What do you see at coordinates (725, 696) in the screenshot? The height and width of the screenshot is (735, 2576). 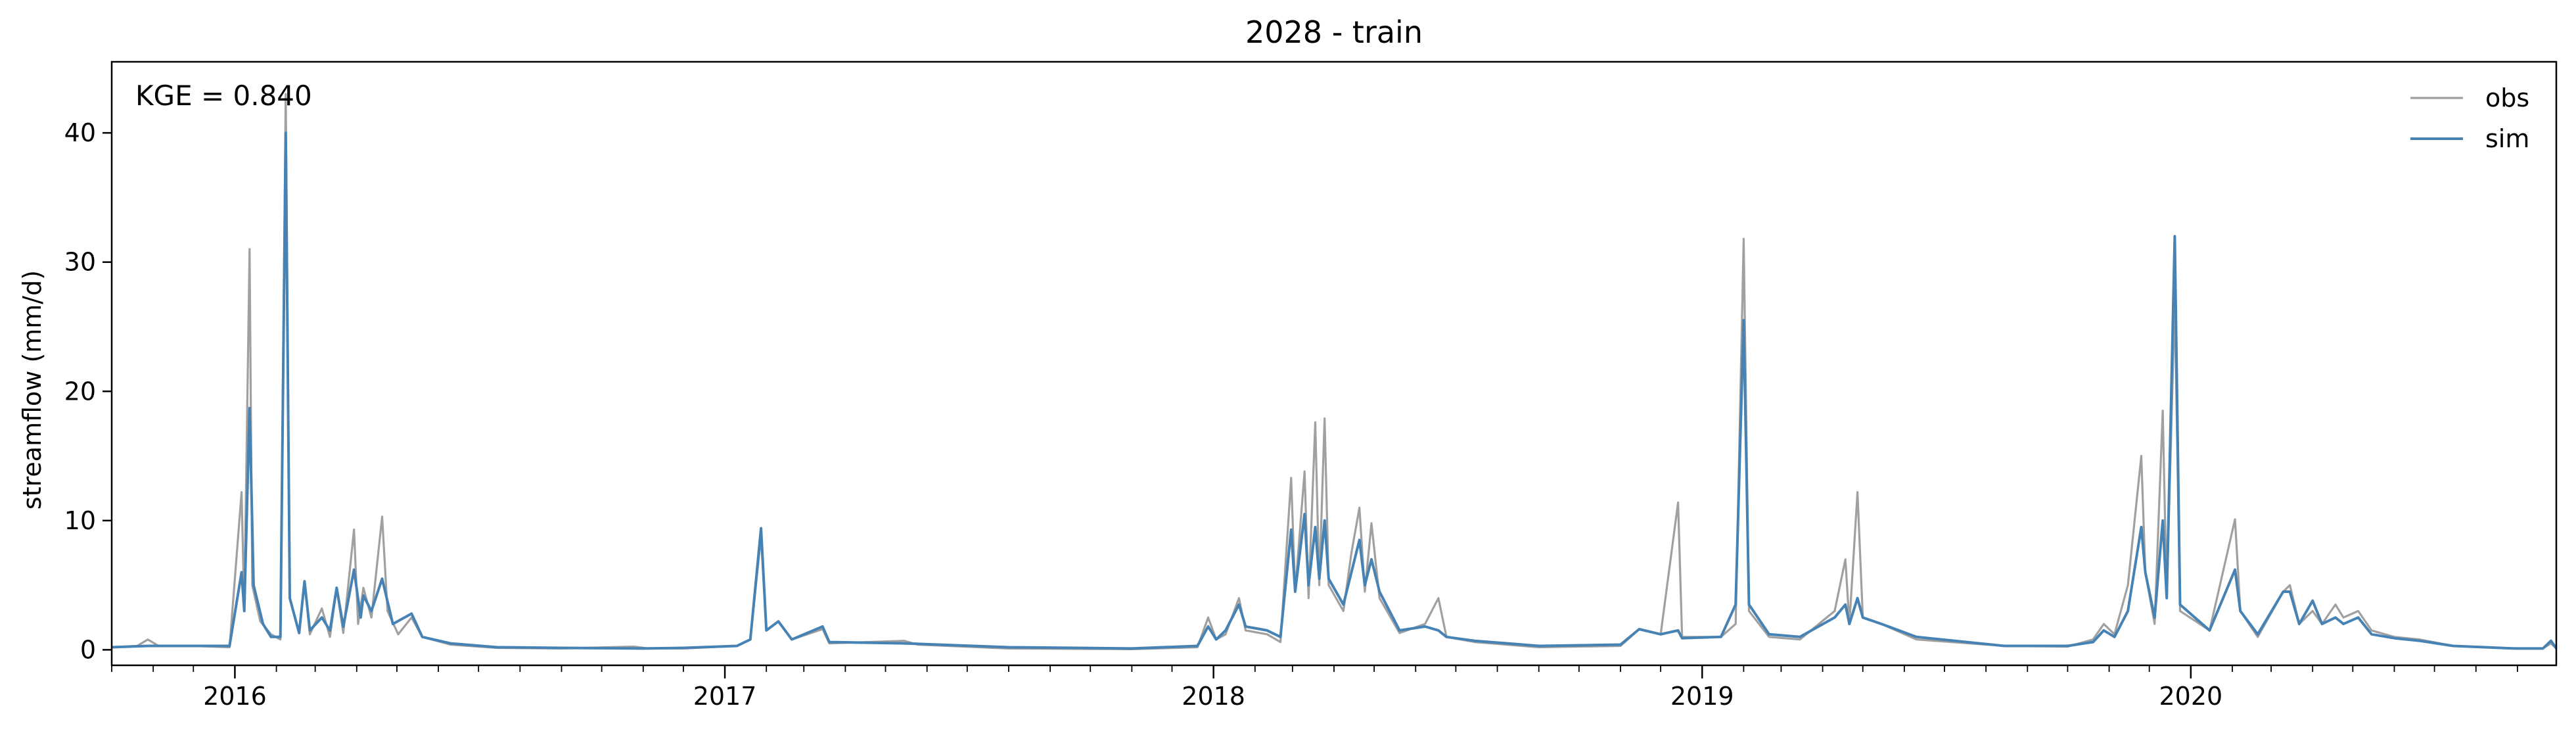 I see `x-tick-label: 2017` at bounding box center [725, 696].